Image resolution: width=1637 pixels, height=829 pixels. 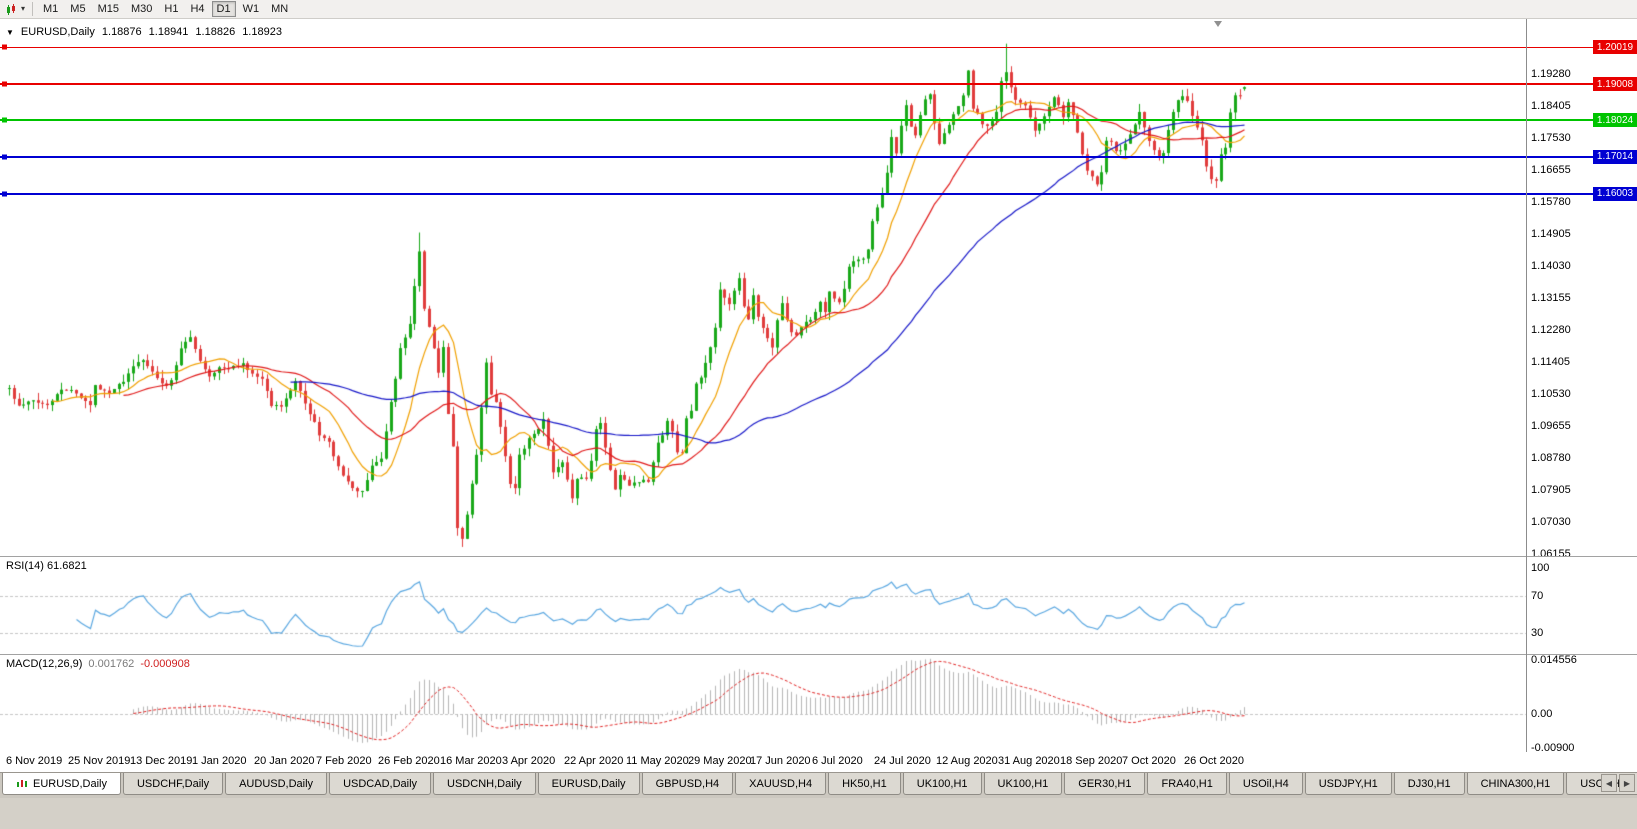 I want to click on price-badge-1.19008: 1.19008, so click(x=1615, y=84).